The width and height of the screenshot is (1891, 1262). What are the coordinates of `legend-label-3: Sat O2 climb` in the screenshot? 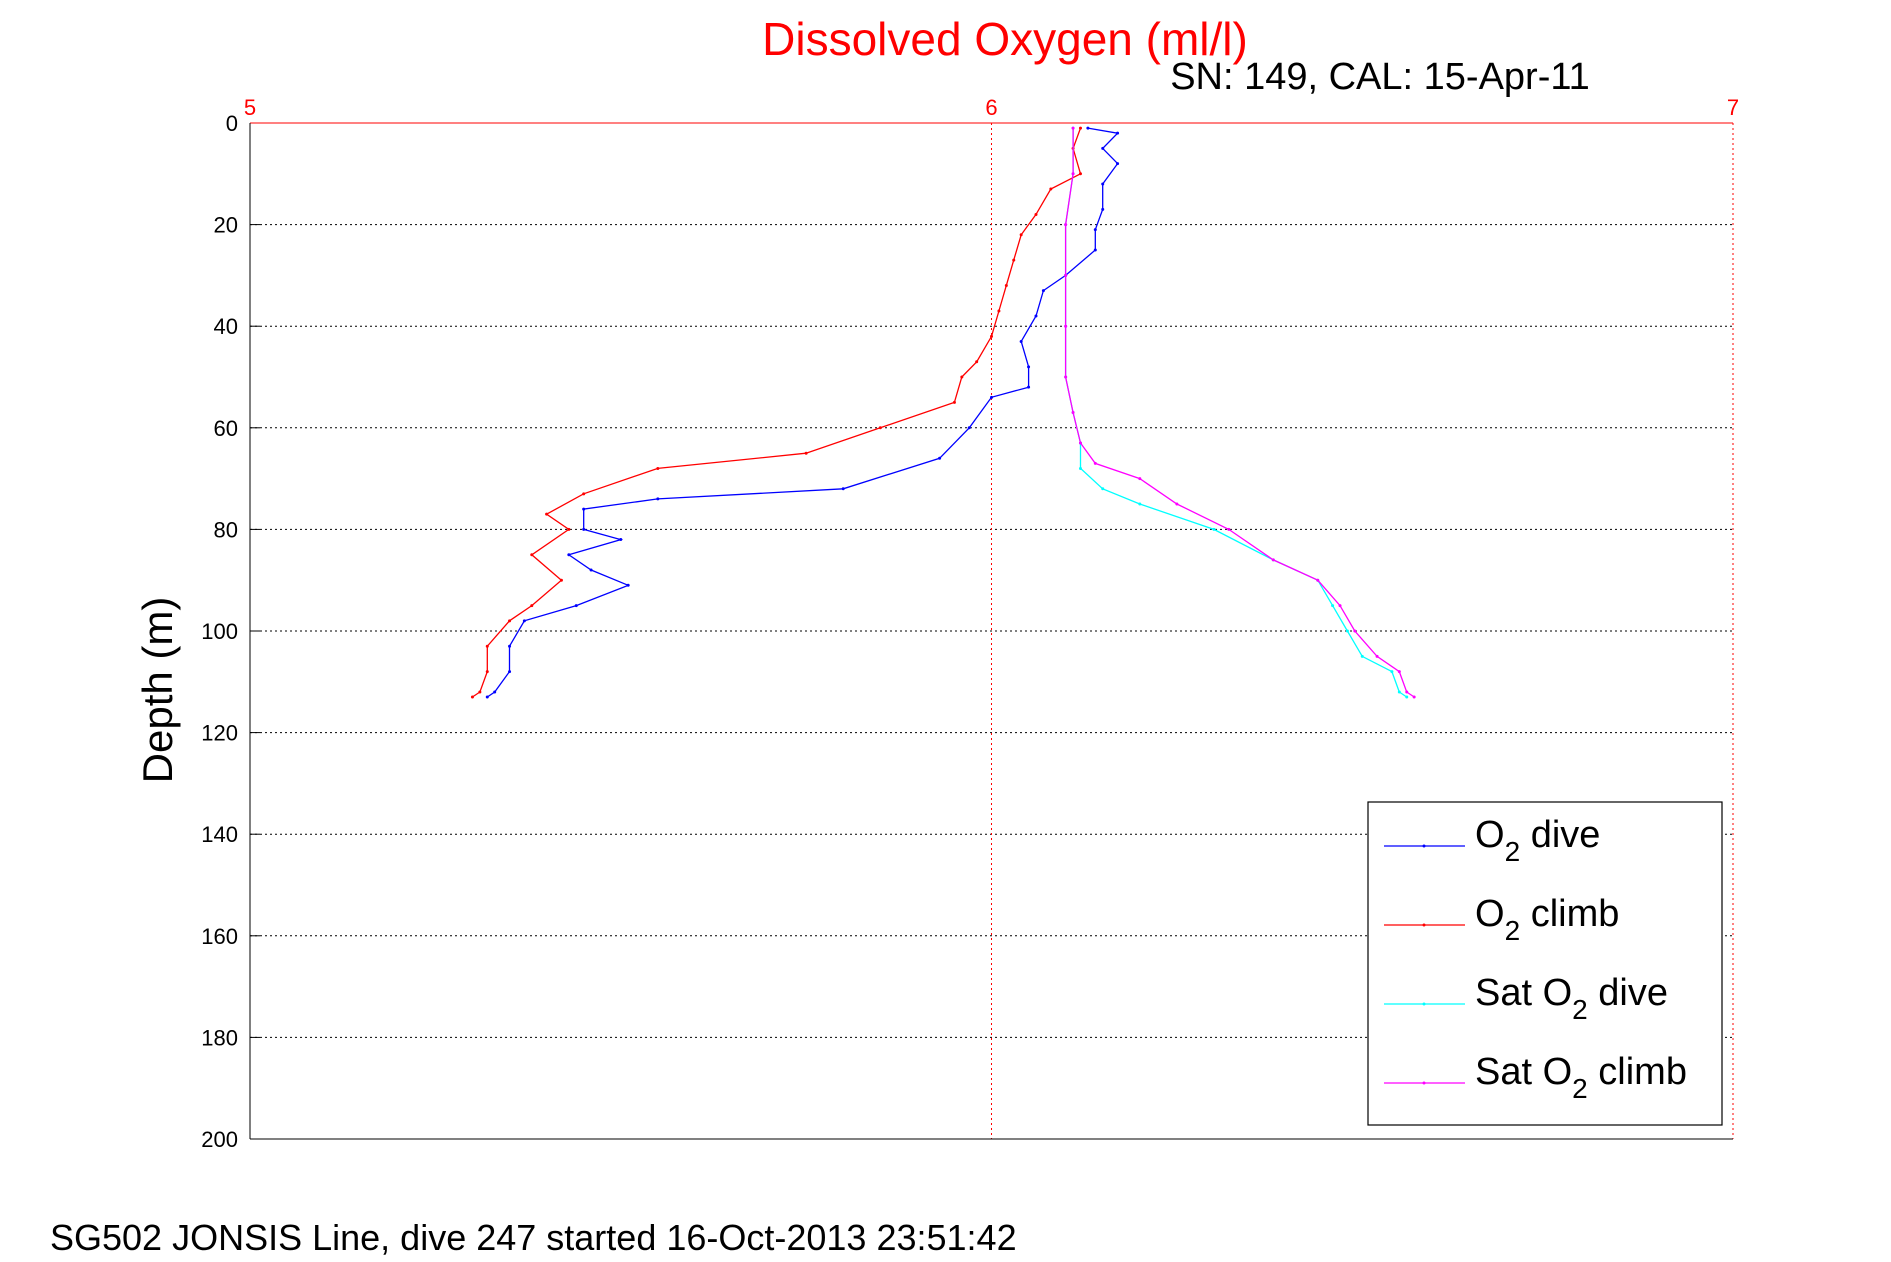 It's located at (1581, 1077).